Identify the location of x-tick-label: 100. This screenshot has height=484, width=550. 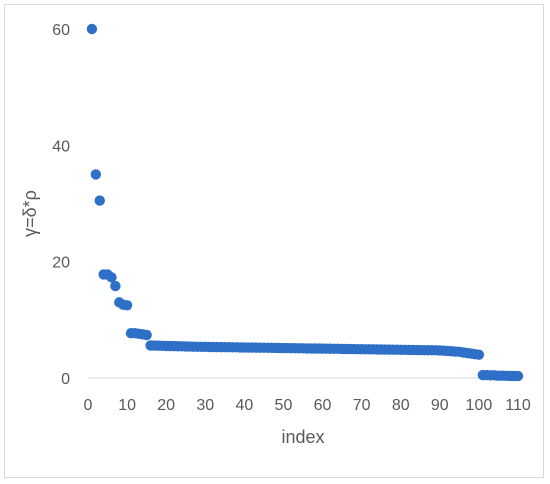
(479, 405).